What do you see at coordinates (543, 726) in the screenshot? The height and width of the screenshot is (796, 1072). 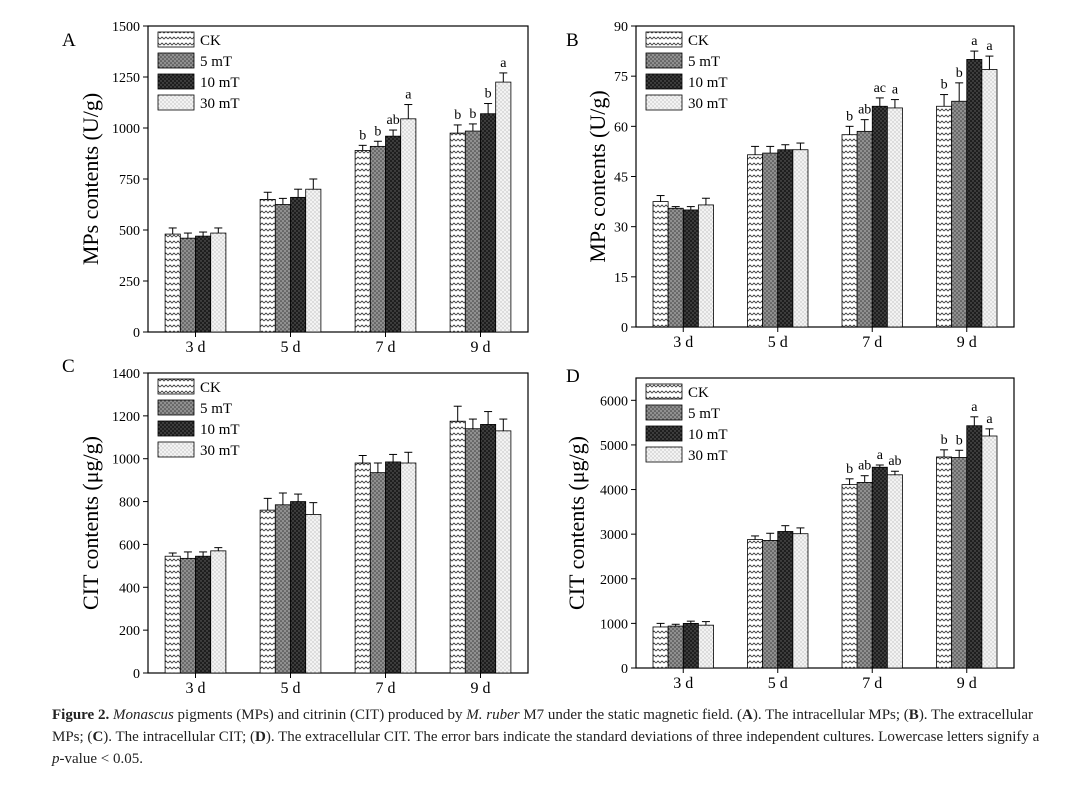 I see `caption-text-4: ). The extracellular MPs; (` at bounding box center [543, 726].